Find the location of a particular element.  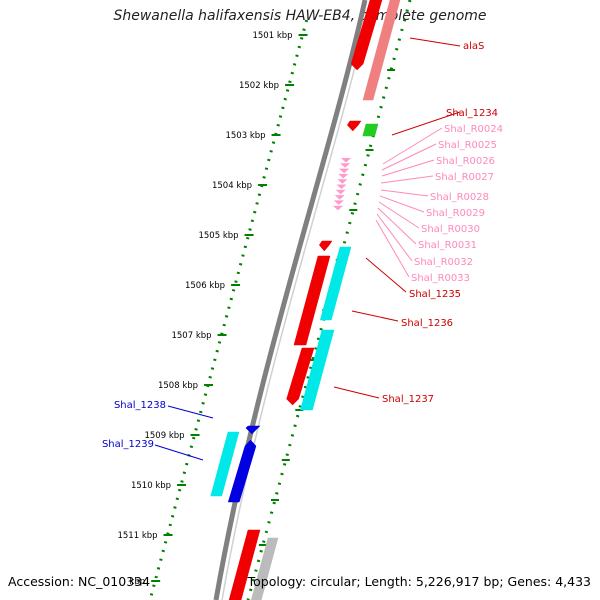

gene-label: Shal_R0033 is located at coordinates (440, 278).